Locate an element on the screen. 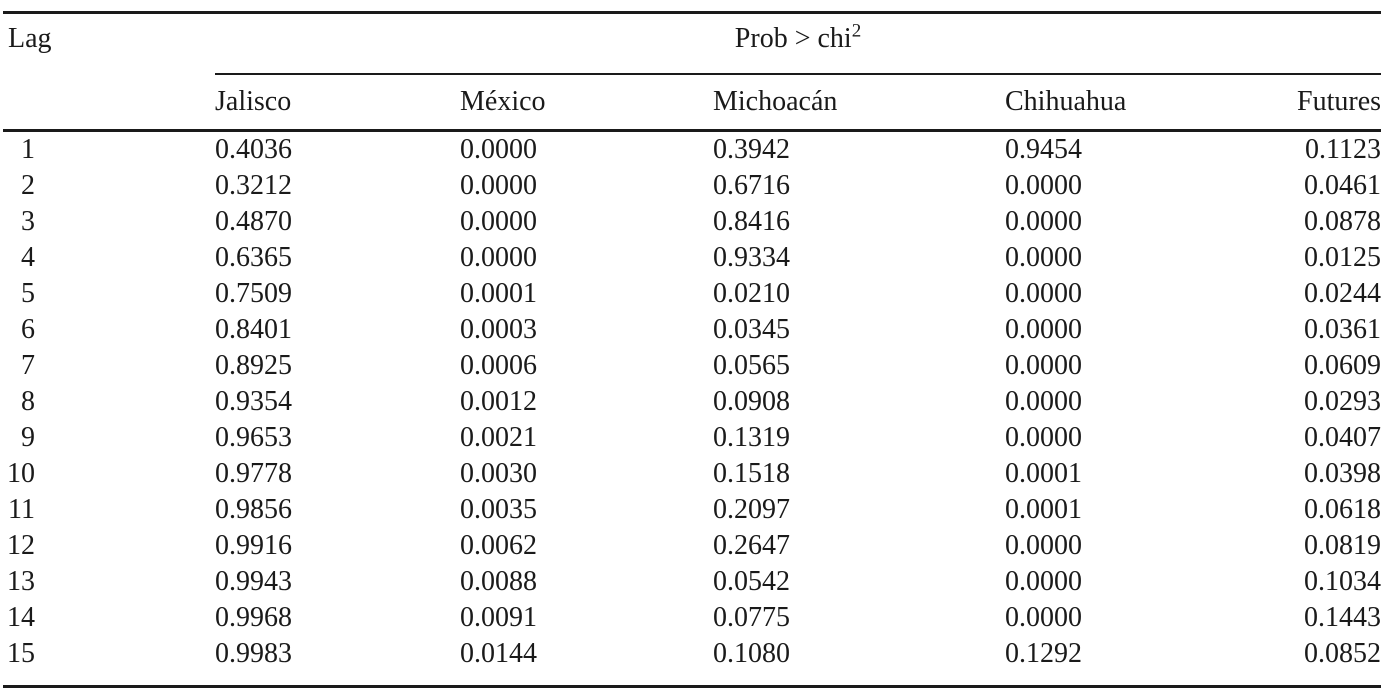  value-cell-futures: 0.0819 is located at coordinates (1343, 545).